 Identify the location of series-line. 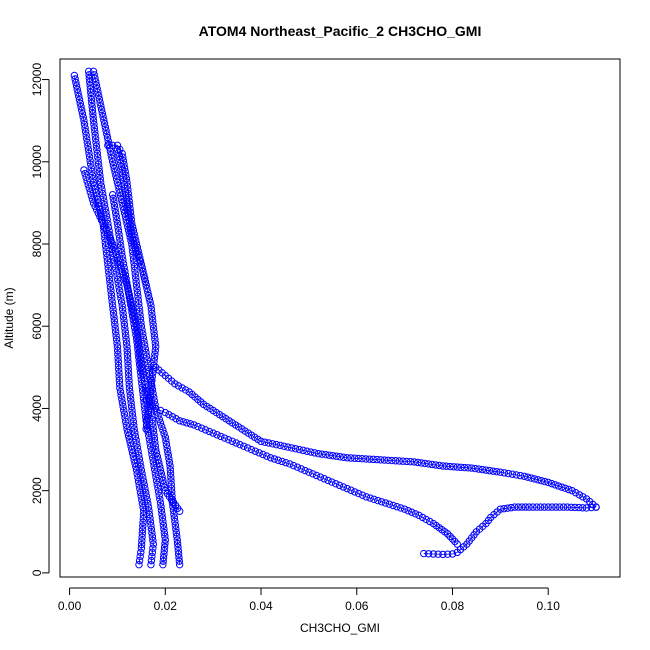
(301, 472).